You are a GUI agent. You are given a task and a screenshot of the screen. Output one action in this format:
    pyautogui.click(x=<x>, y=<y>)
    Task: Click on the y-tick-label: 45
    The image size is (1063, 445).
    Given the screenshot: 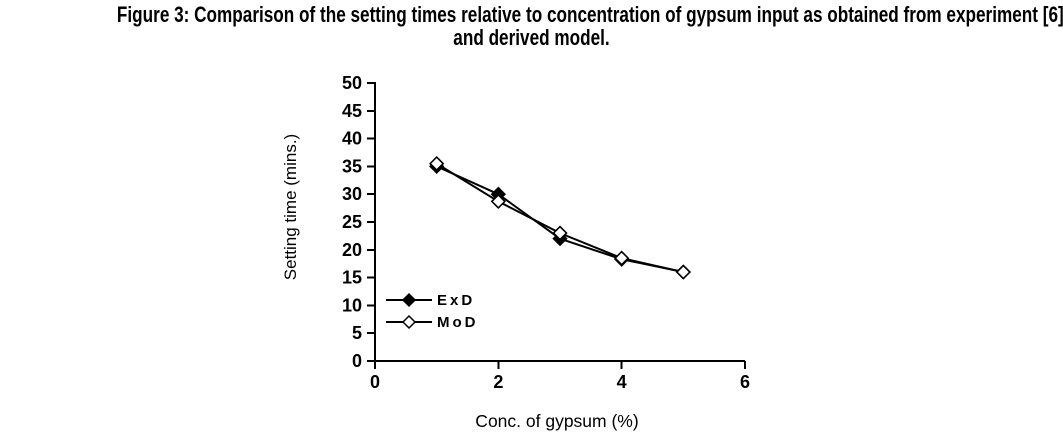 What is the action you would take?
    pyautogui.click(x=352, y=111)
    